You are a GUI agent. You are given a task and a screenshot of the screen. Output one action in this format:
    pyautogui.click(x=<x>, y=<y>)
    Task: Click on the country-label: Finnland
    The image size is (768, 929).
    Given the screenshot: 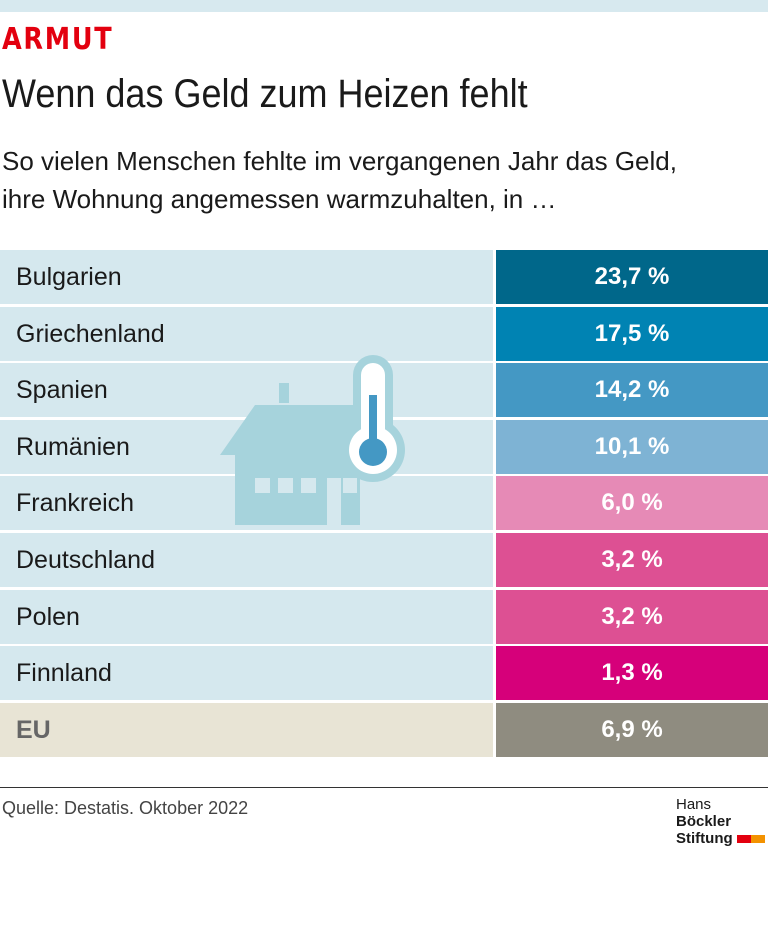 What is the action you would take?
    pyautogui.click(x=246, y=673)
    